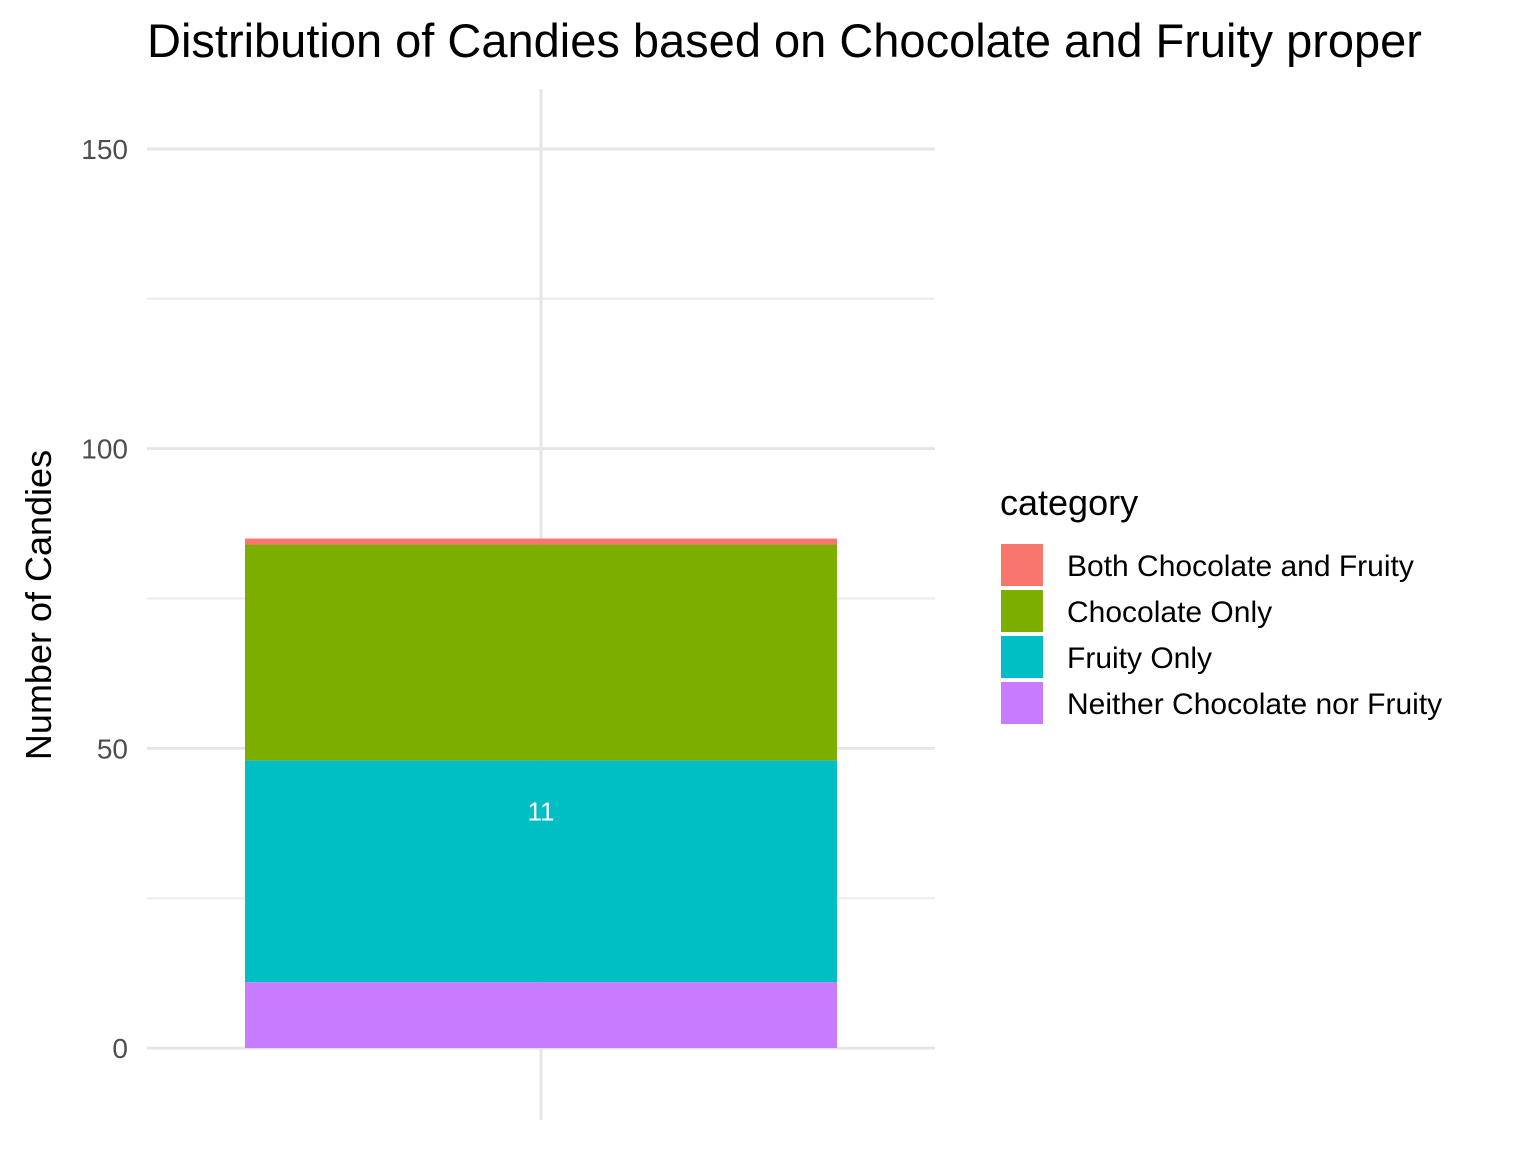  I want to click on y-tick-label: 50, so click(112, 748).